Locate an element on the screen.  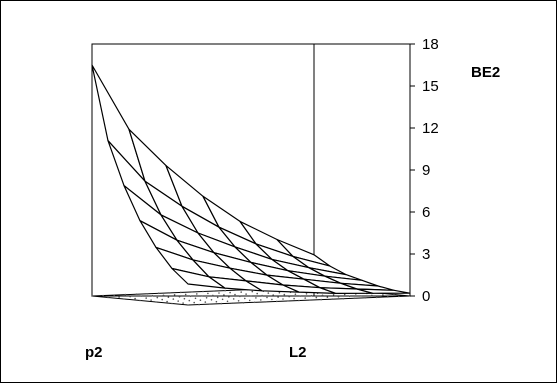
surface-patch is located at coordinates (383, 291).